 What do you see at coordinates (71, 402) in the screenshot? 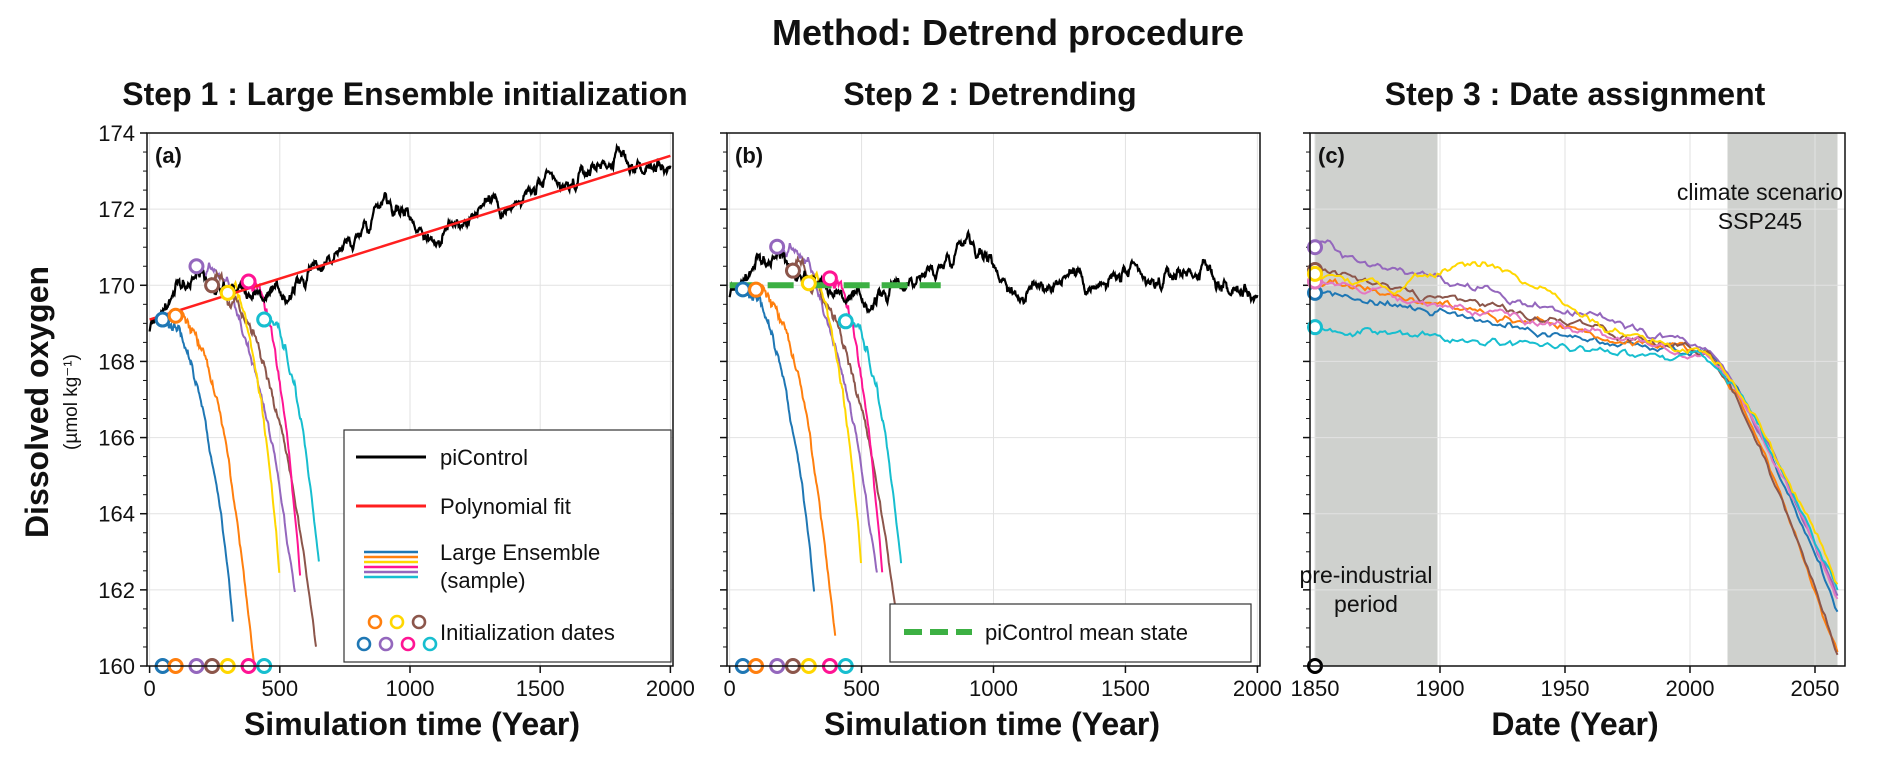
I see `y-axis-units: (µmol kg⁻¹)` at bounding box center [71, 402].